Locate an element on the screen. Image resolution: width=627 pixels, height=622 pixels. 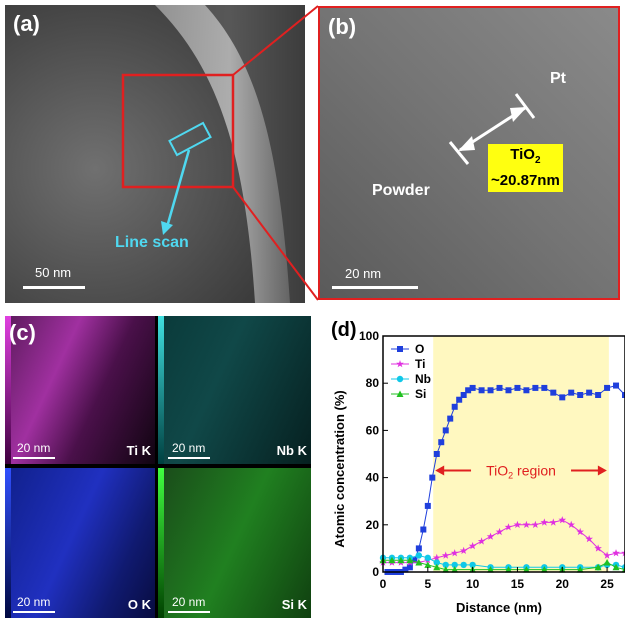
legend-label: O is located at coordinates (419, 349).